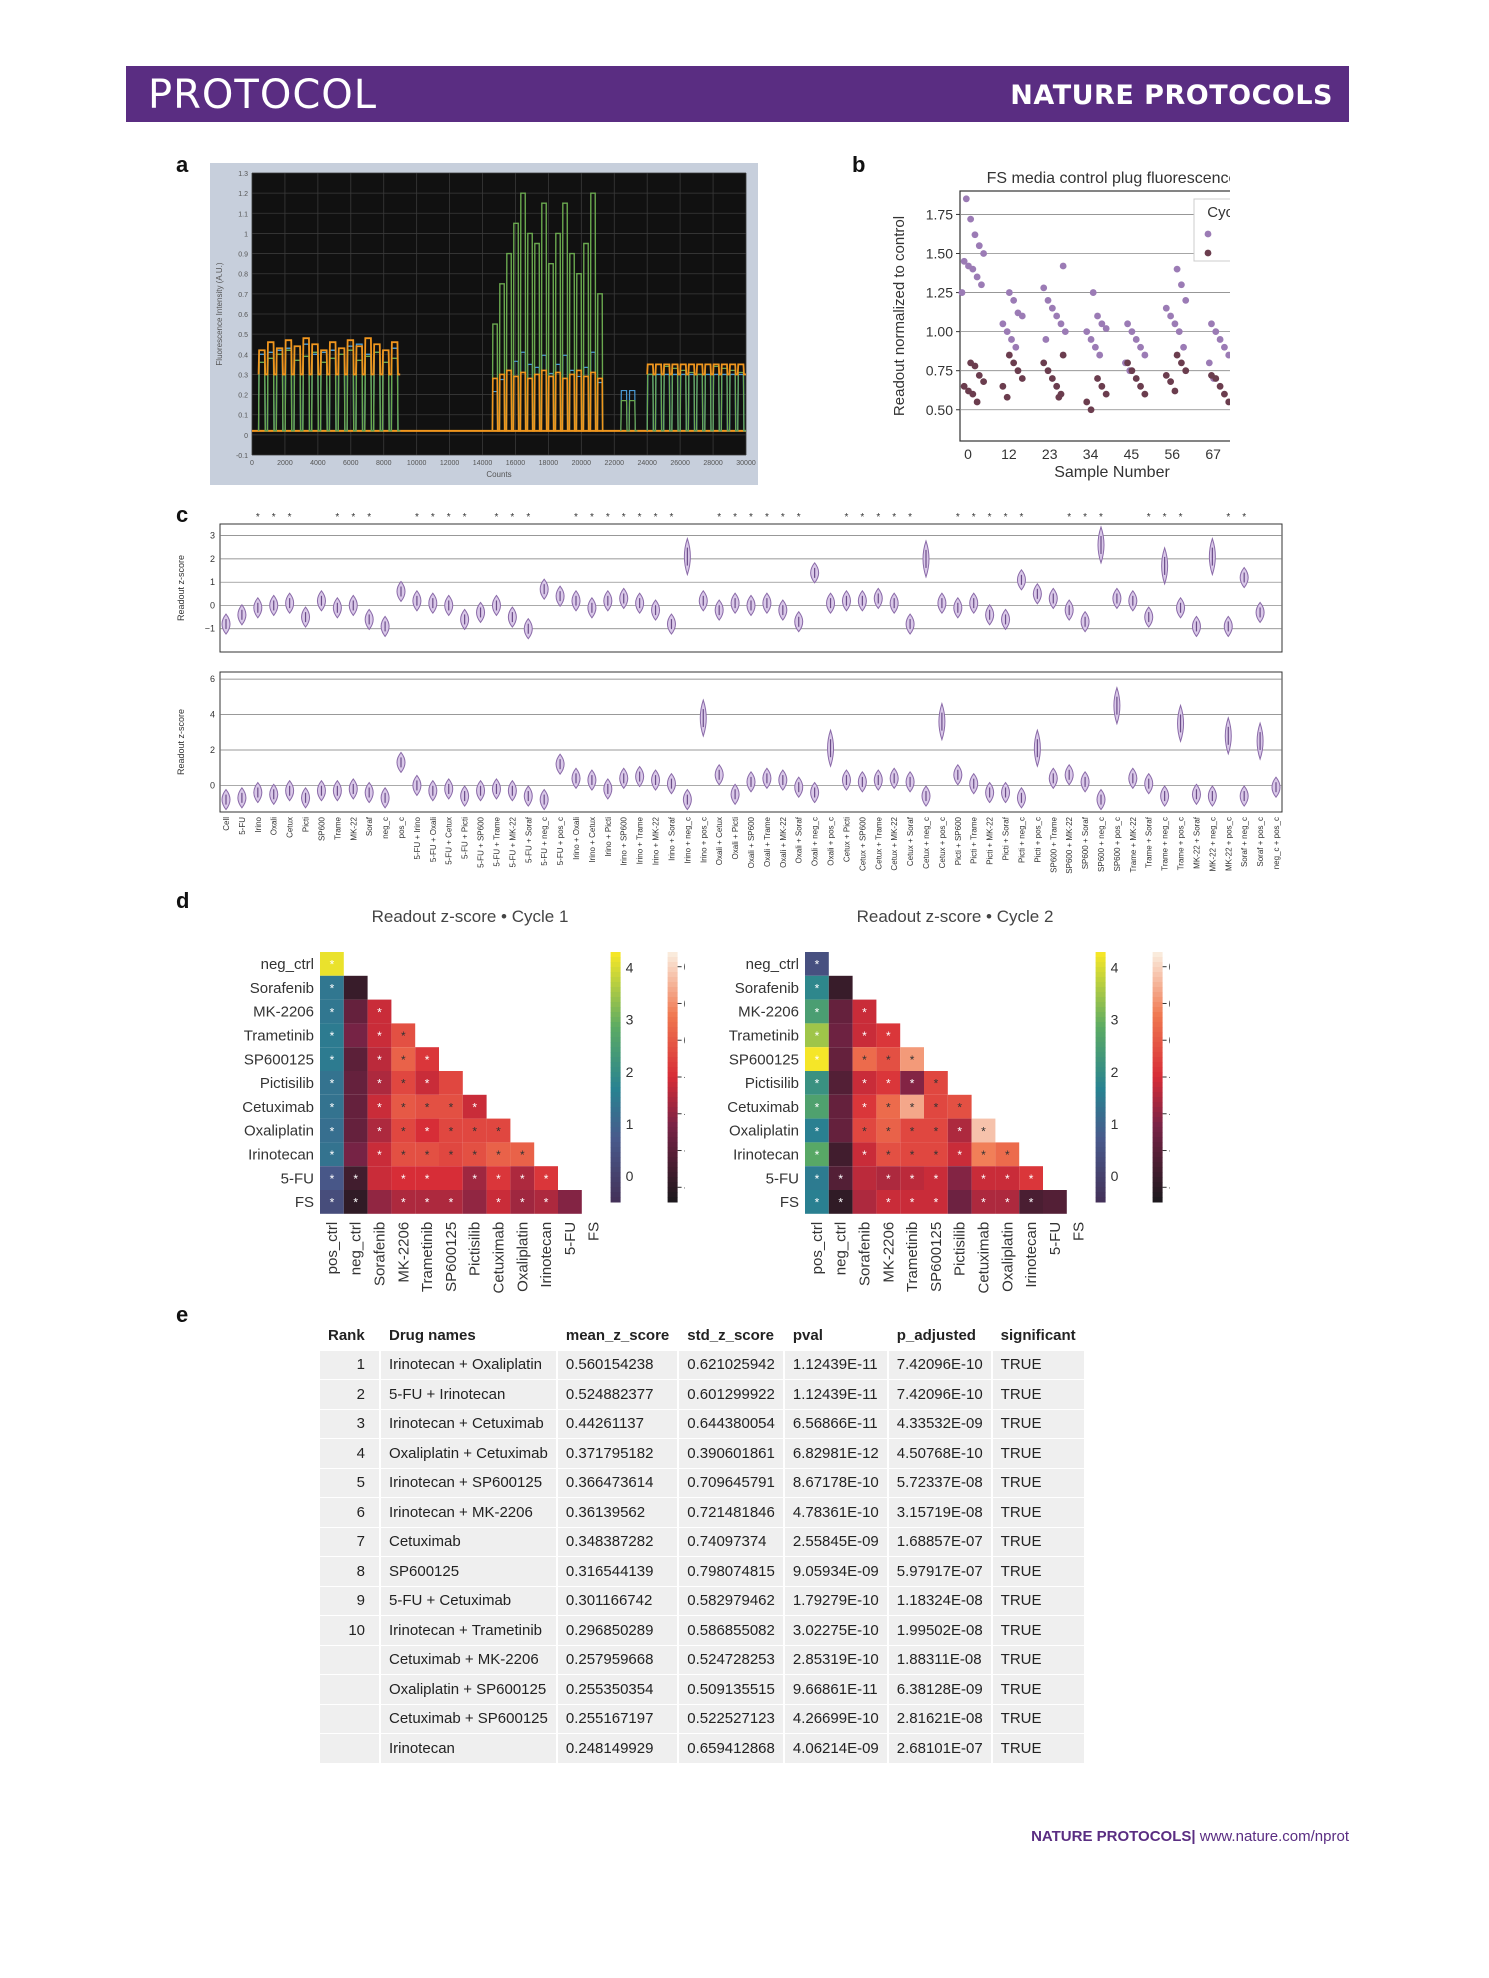 The width and height of the screenshot is (1489, 1978). What do you see at coordinates (304, 1202) in the screenshot?
I see `row-label: FS` at bounding box center [304, 1202].